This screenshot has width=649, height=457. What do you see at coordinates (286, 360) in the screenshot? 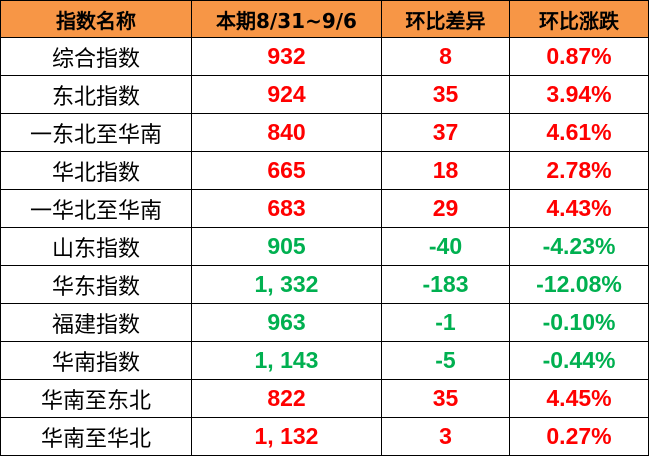
I see `row-value: 1, 143` at bounding box center [286, 360].